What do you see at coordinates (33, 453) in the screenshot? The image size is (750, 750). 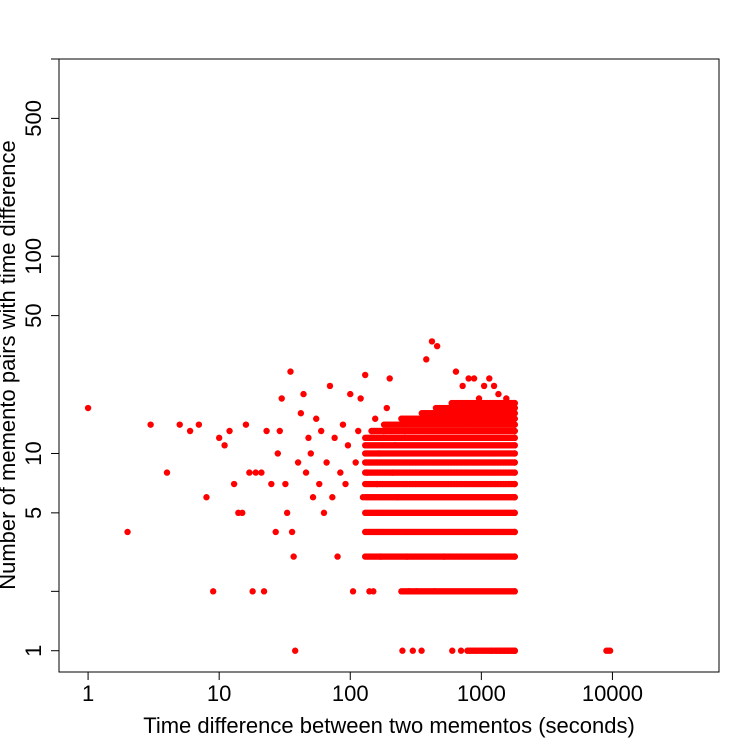 I see `y-tick-label: 10` at bounding box center [33, 453].